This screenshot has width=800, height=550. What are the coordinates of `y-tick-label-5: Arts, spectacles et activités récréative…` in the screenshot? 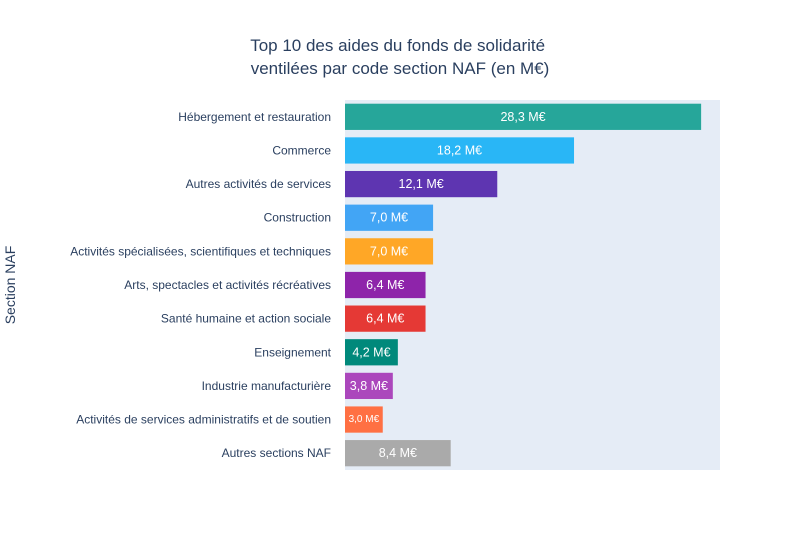 It's located at (227, 285).